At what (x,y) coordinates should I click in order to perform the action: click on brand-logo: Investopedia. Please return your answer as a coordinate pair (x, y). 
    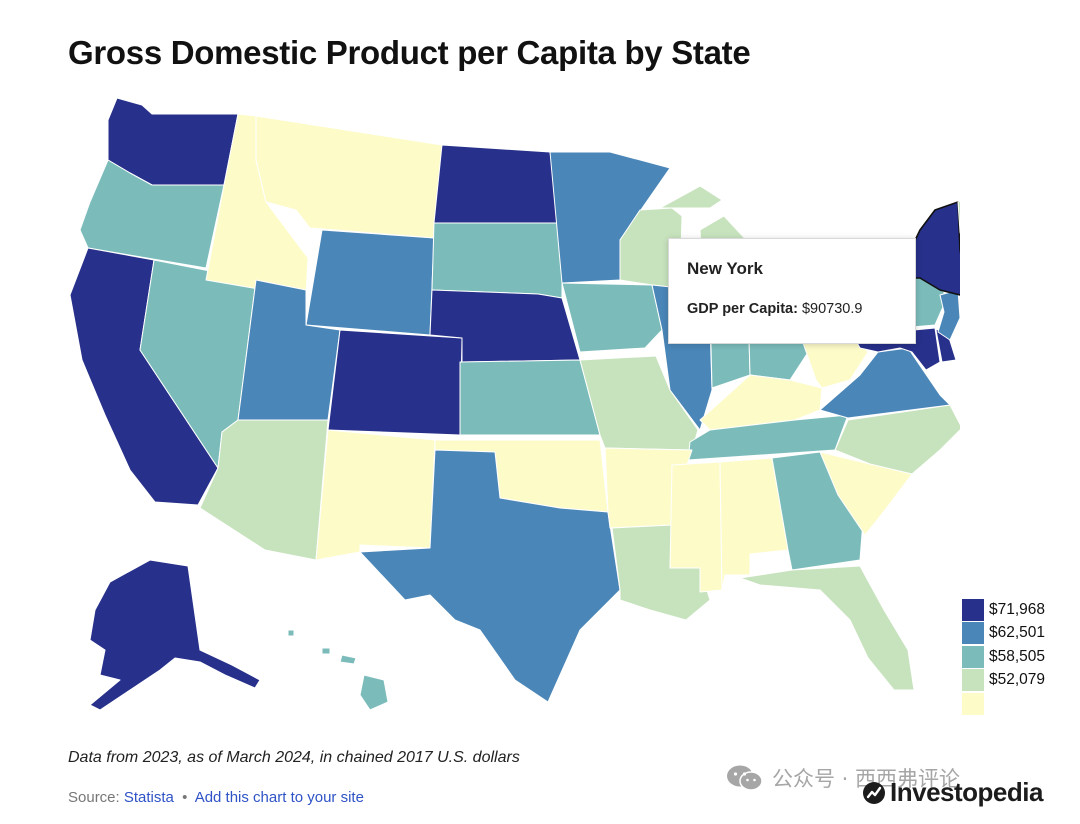
    Looking at the image, I should click on (952, 792).